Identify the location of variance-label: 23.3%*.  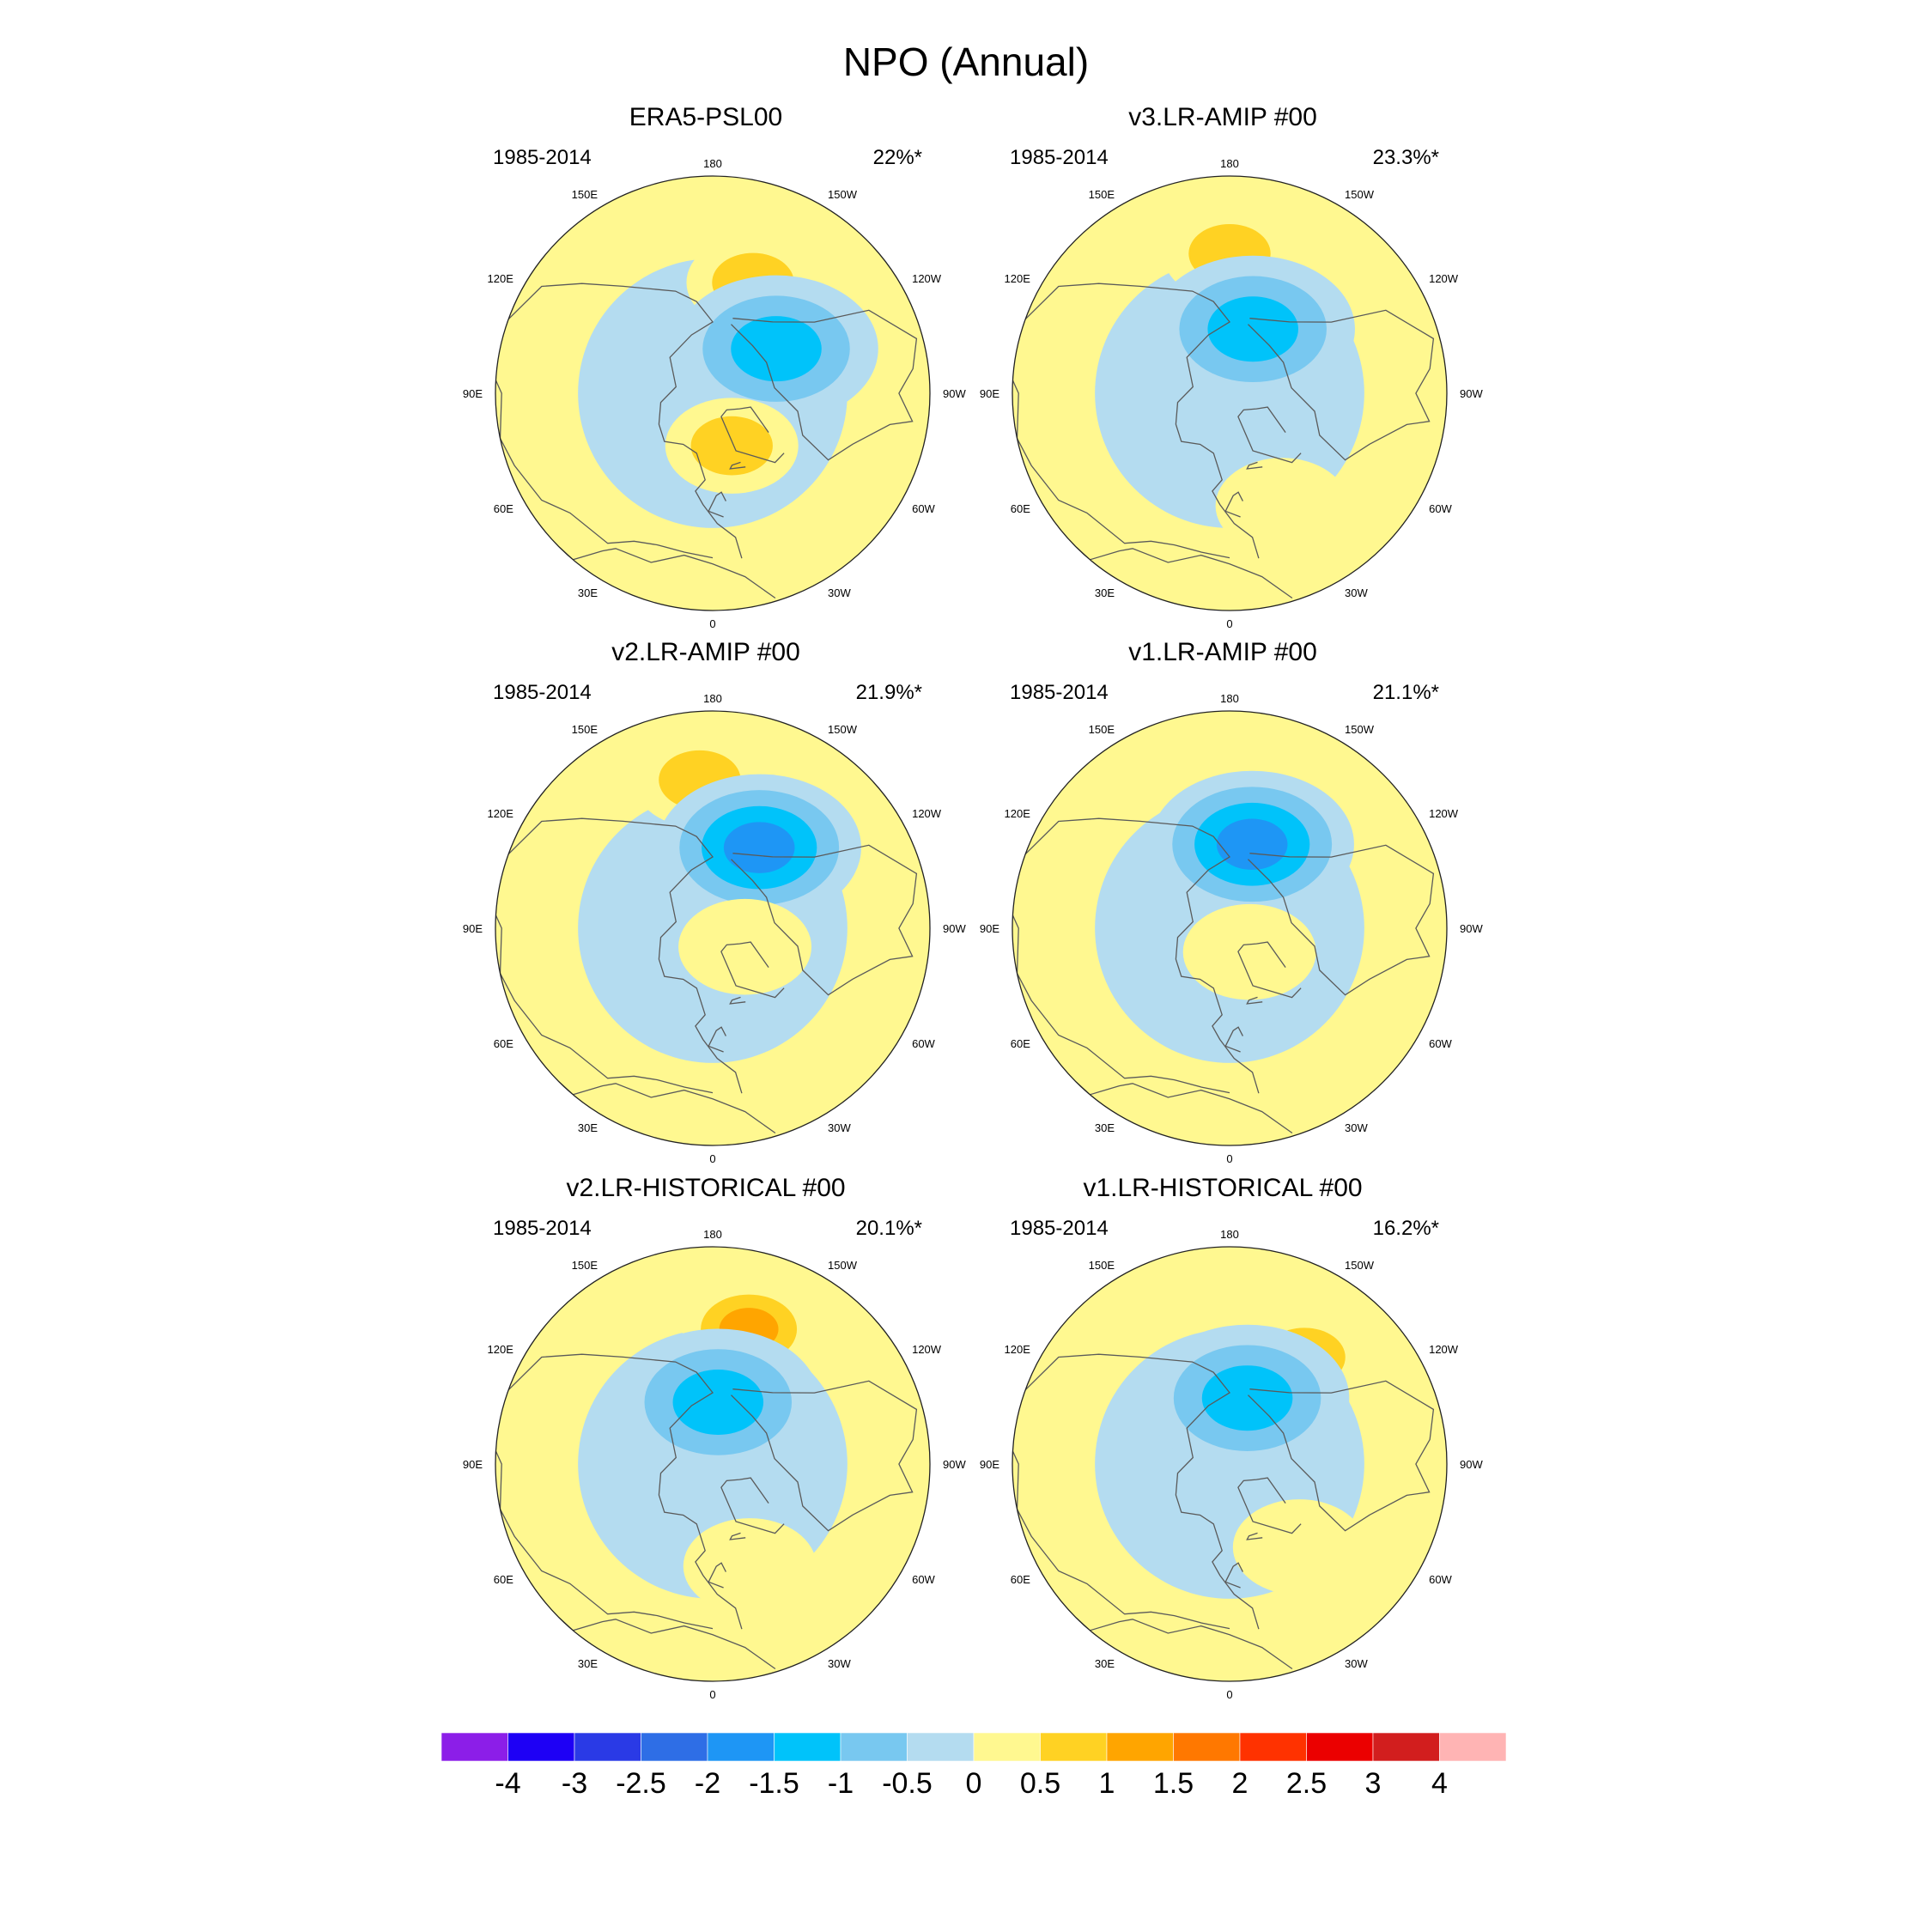
(1406, 158).